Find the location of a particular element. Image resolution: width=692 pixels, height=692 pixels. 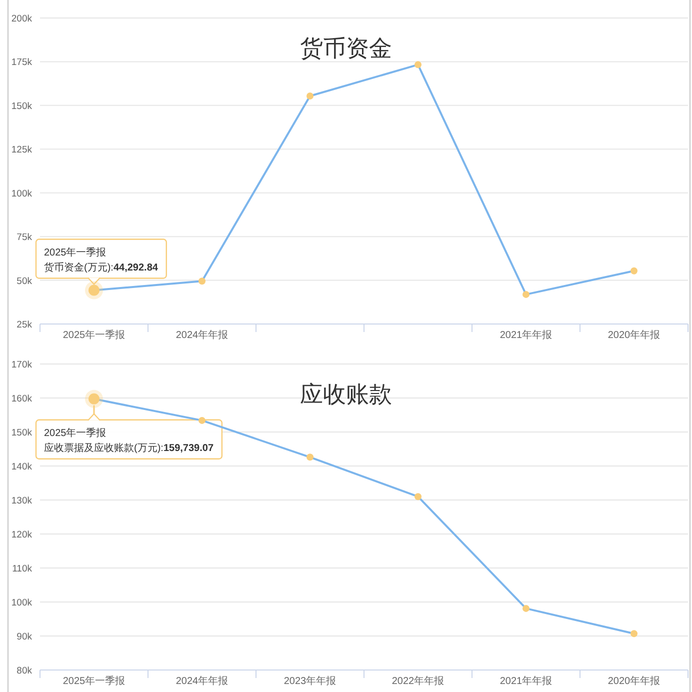

text: 货币资金 is located at coordinates (346, 48).